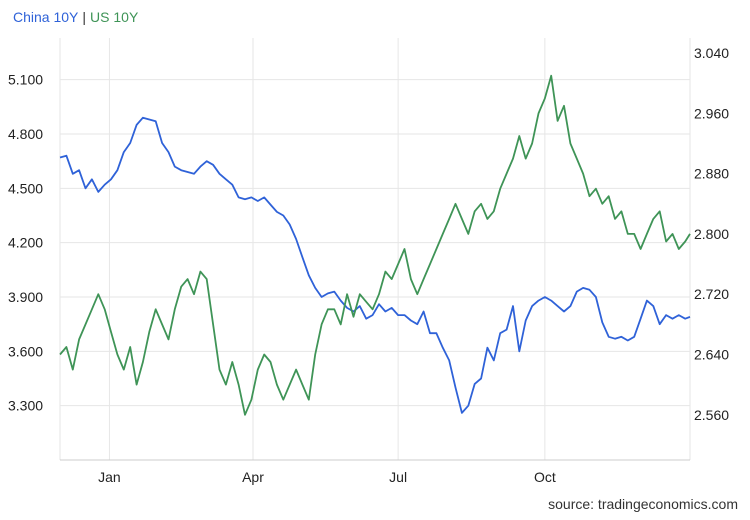 The height and width of the screenshot is (520, 750). What do you see at coordinates (711, 234) in the screenshot?
I see `y-right-tick-label: 2.800` at bounding box center [711, 234].